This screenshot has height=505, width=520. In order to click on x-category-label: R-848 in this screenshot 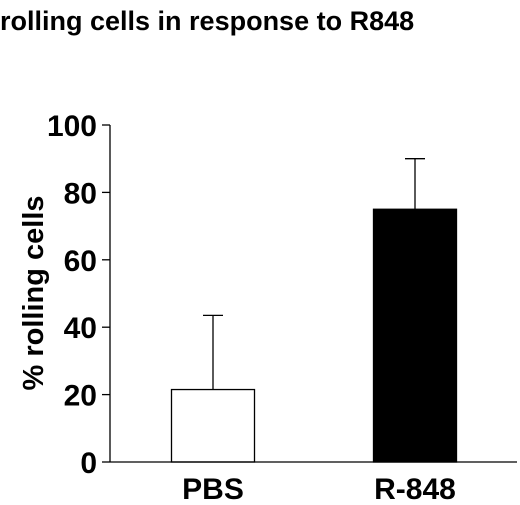, I will do `click(415, 489)`.